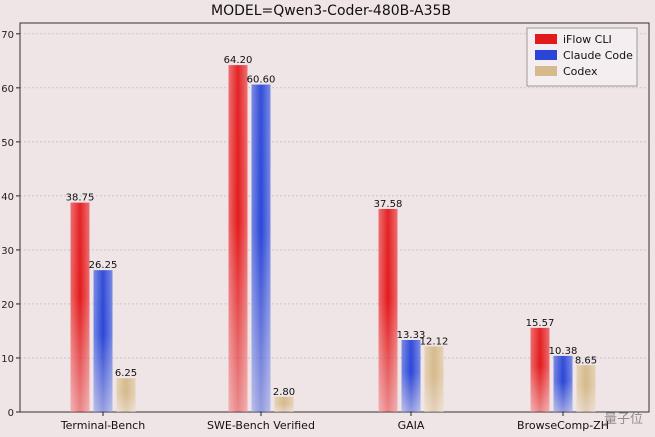 This screenshot has height=437, width=655. Describe the element at coordinates (546, 39) in the screenshot. I see `legend-swatch-iflow` at that location.